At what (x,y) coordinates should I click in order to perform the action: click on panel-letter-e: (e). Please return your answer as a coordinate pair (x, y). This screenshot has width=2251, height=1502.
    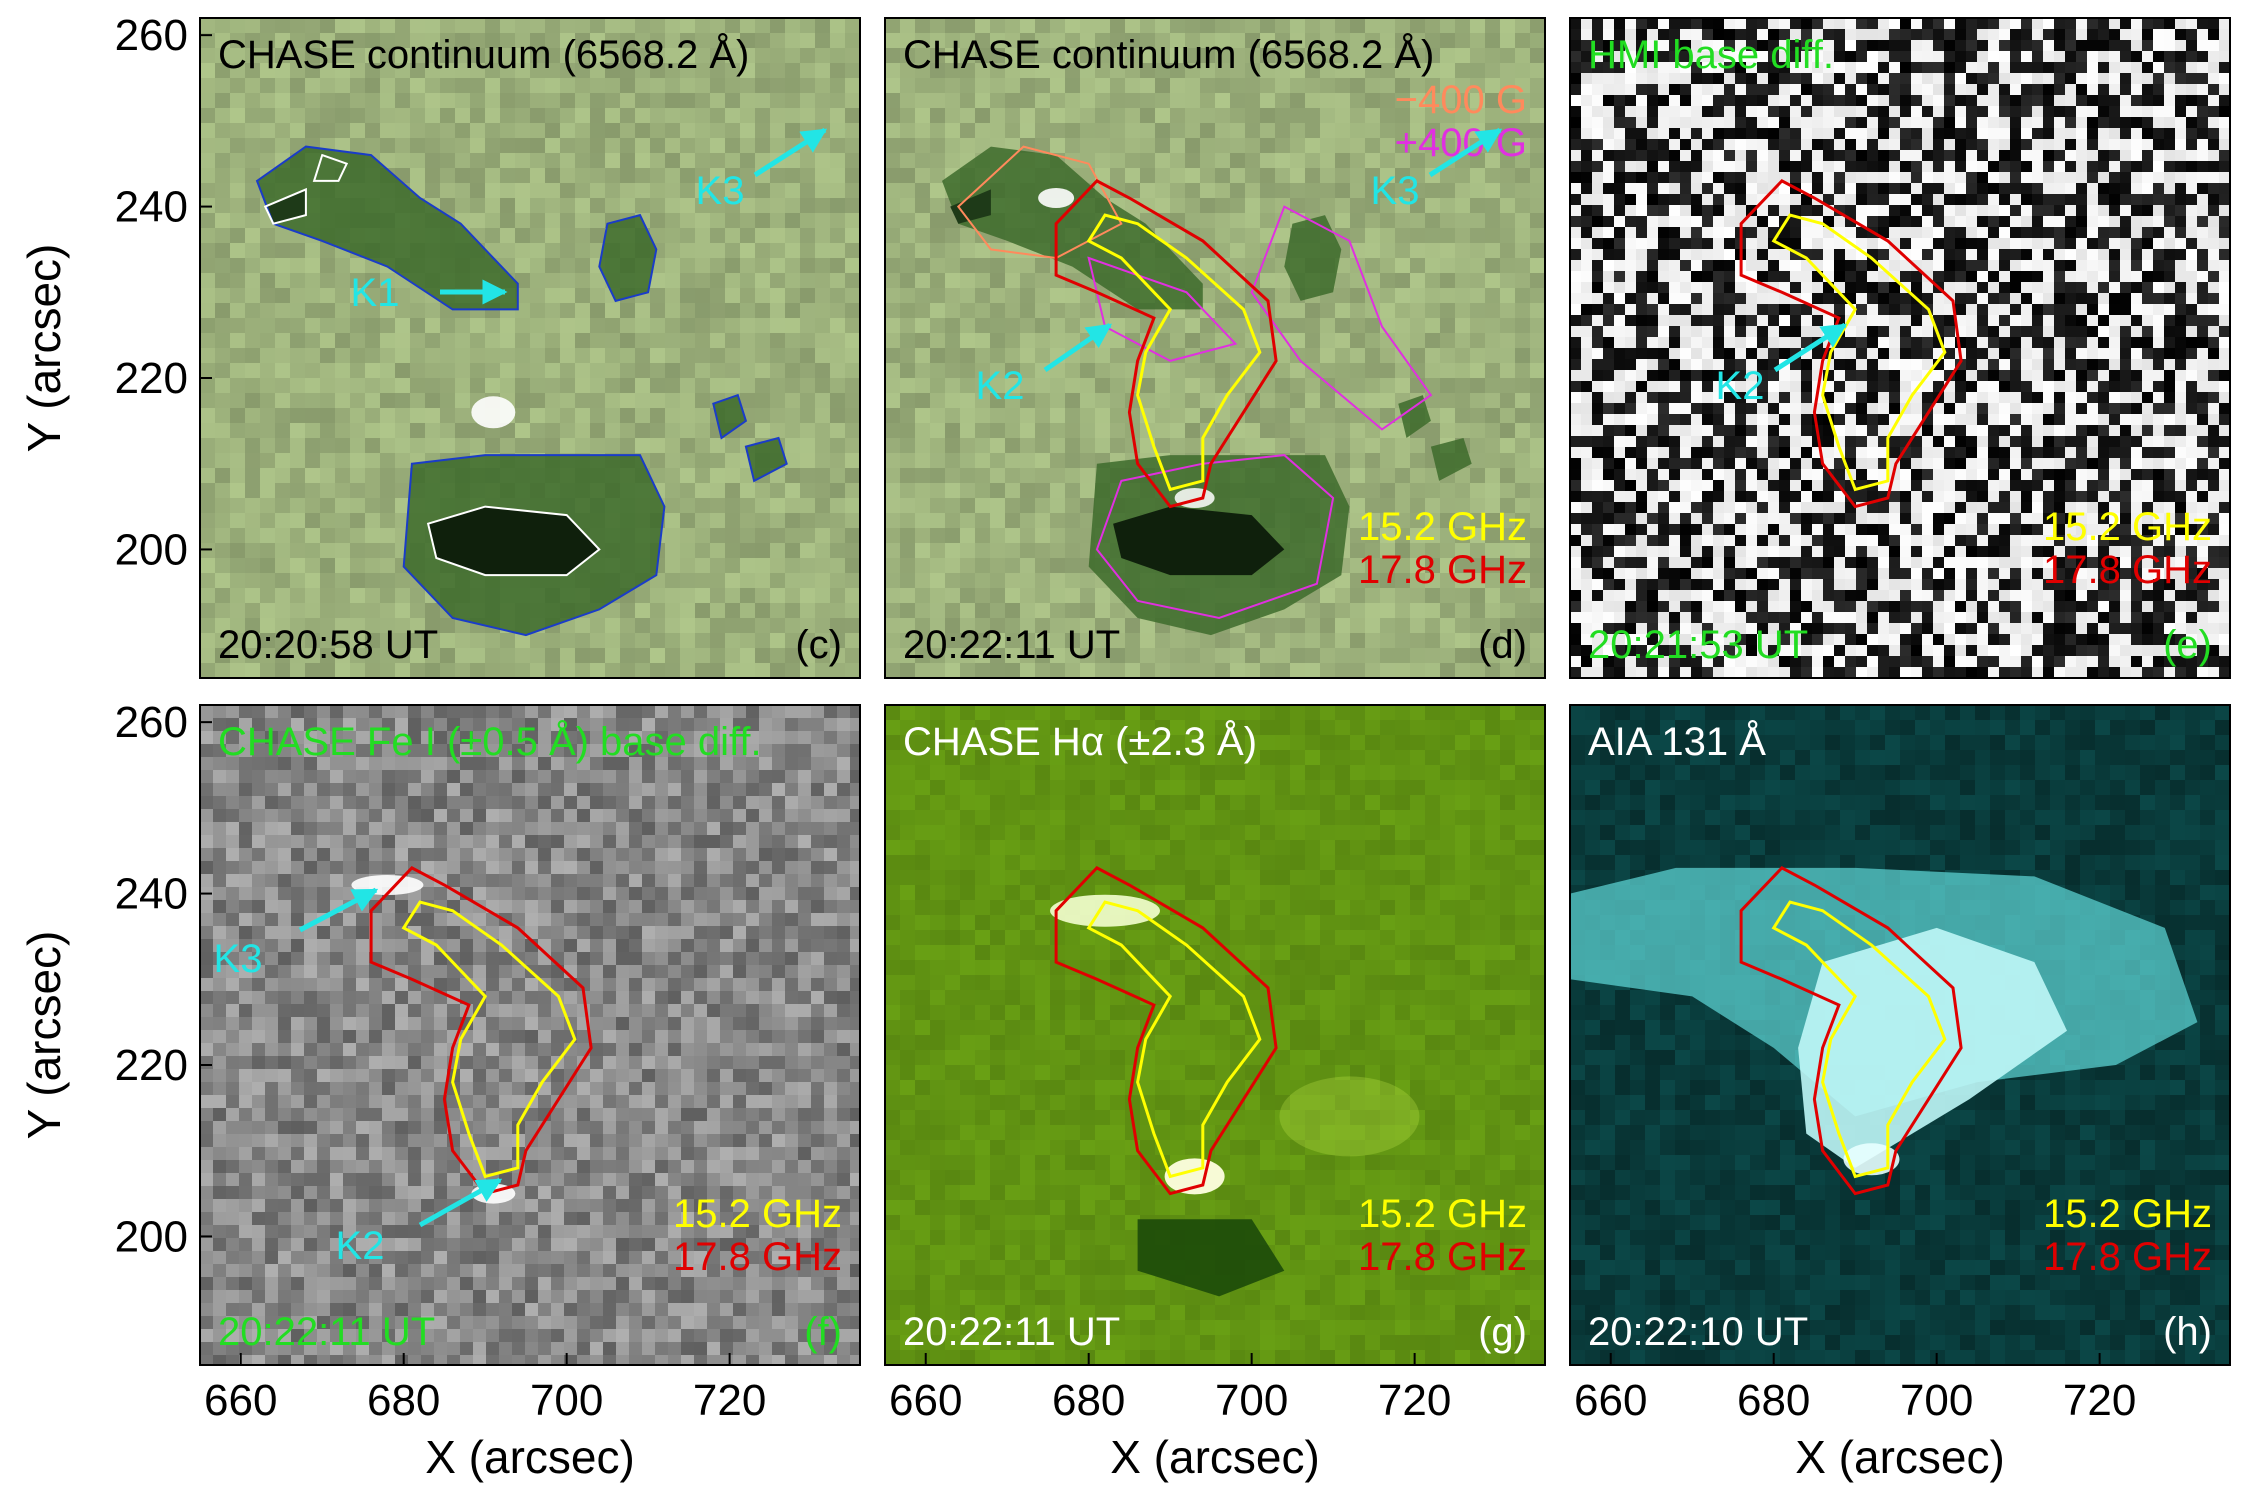
    Looking at the image, I should click on (2187, 645).